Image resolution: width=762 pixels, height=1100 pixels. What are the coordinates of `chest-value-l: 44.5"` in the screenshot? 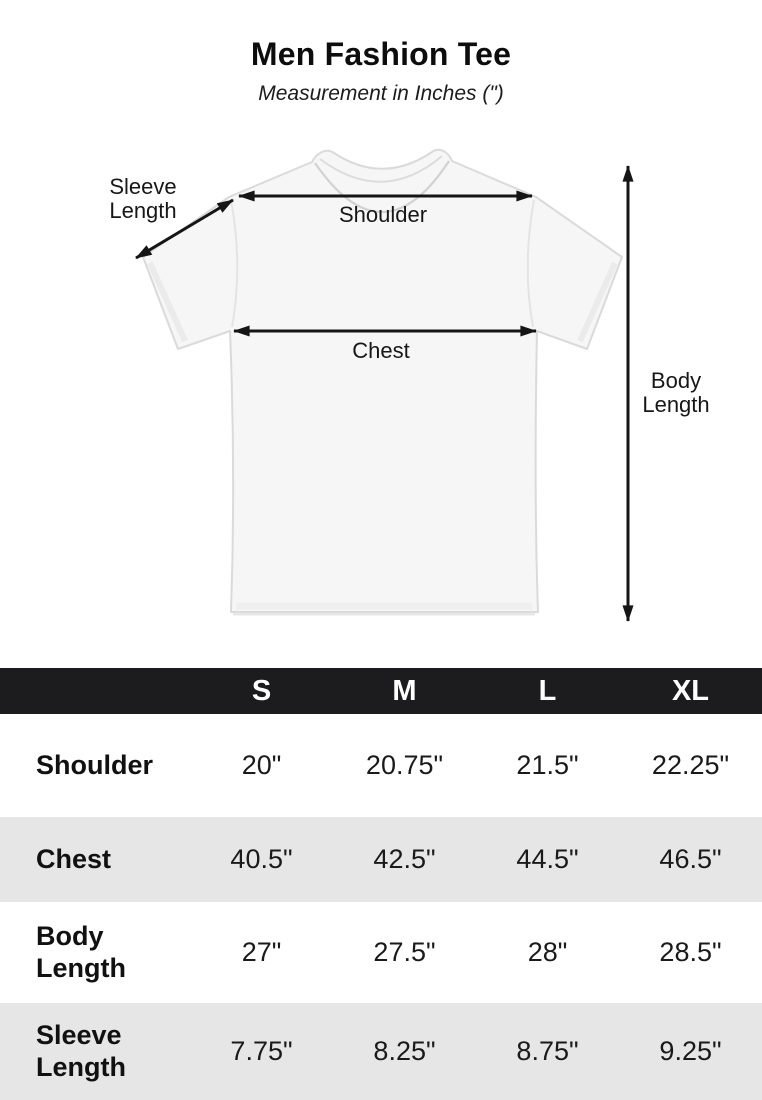 It's located at (547, 859).